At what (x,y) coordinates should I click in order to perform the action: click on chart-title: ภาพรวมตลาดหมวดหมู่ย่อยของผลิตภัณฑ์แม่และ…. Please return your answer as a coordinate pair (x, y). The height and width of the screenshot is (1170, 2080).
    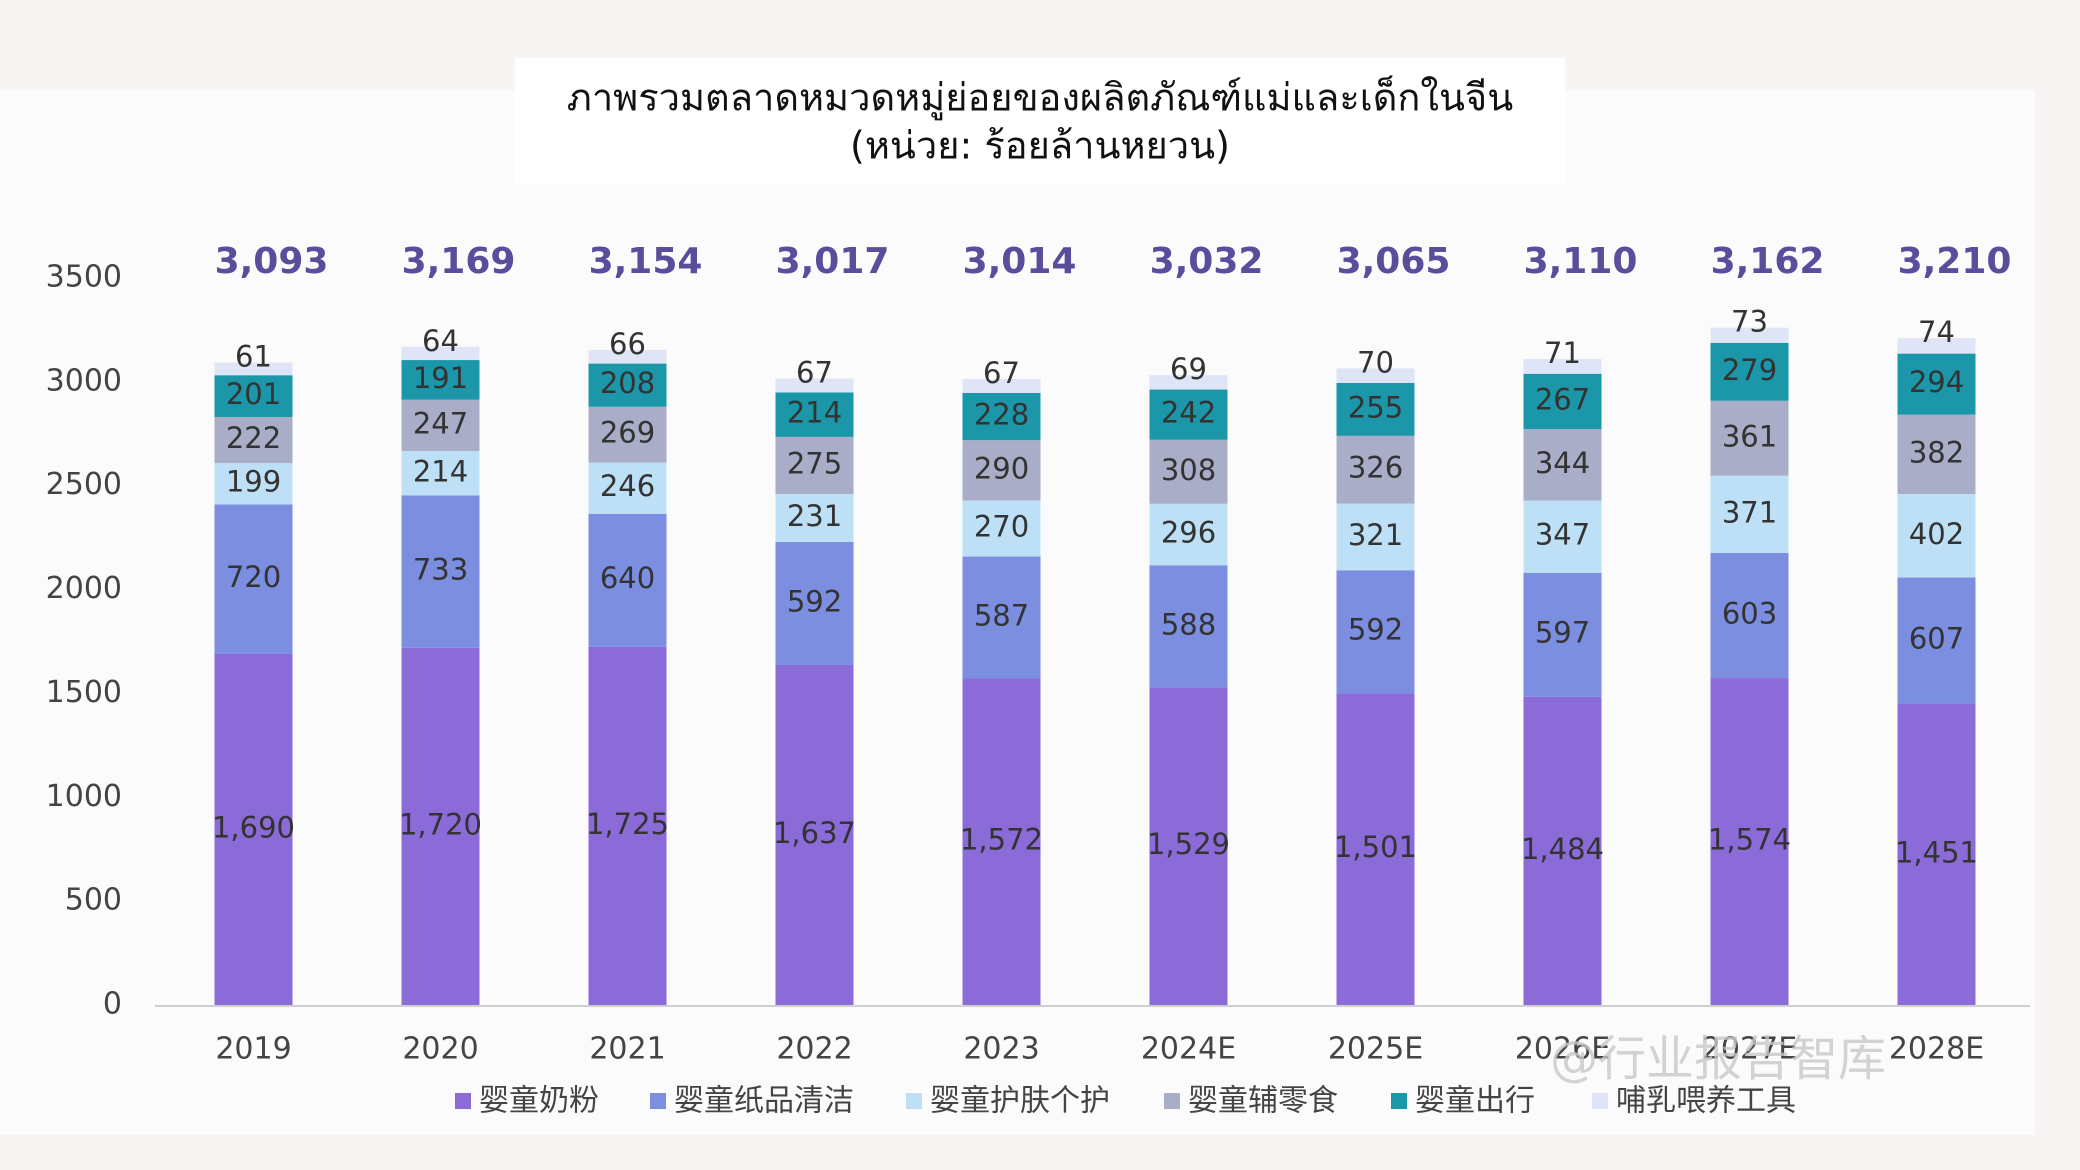
    Looking at the image, I should click on (1040, 98).